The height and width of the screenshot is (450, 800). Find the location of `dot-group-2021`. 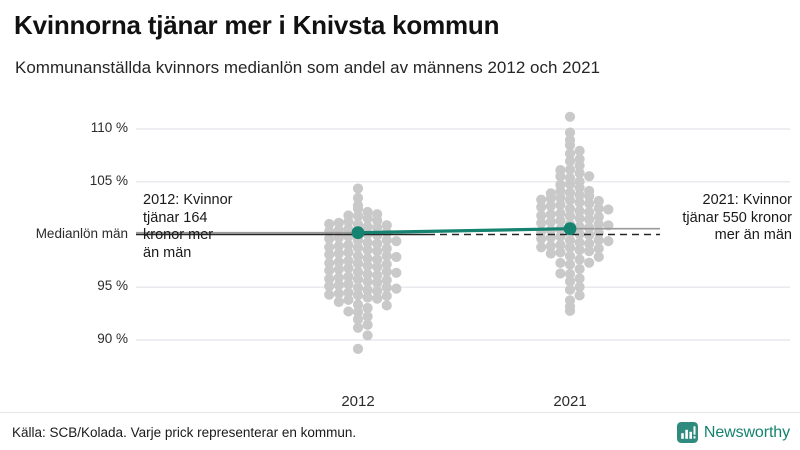

dot-group-2021 is located at coordinates (575, 214).